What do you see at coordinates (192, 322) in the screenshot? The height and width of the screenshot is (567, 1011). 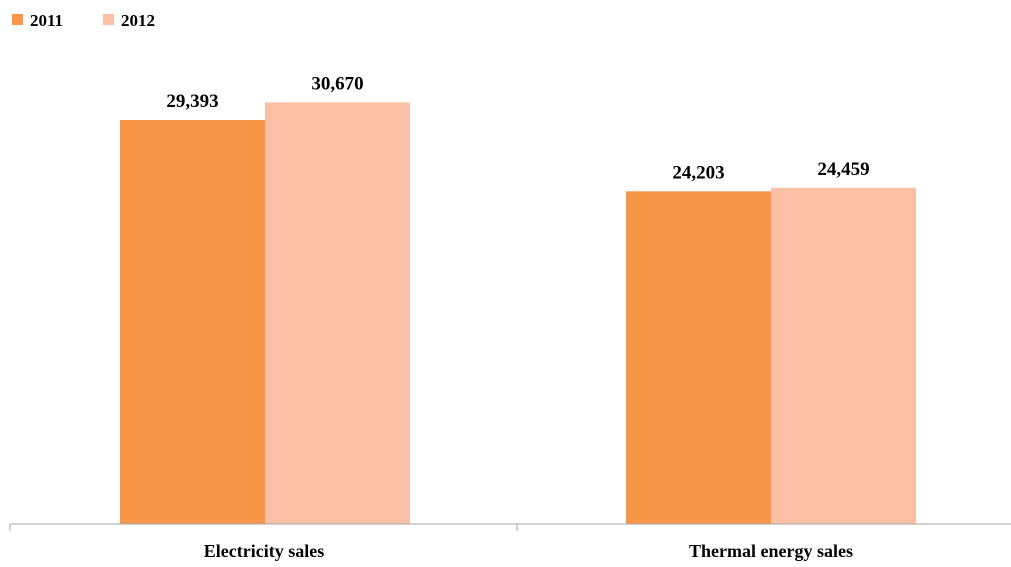 I see `bar-2011-electricity-sales` at bounding box center [192, 322].